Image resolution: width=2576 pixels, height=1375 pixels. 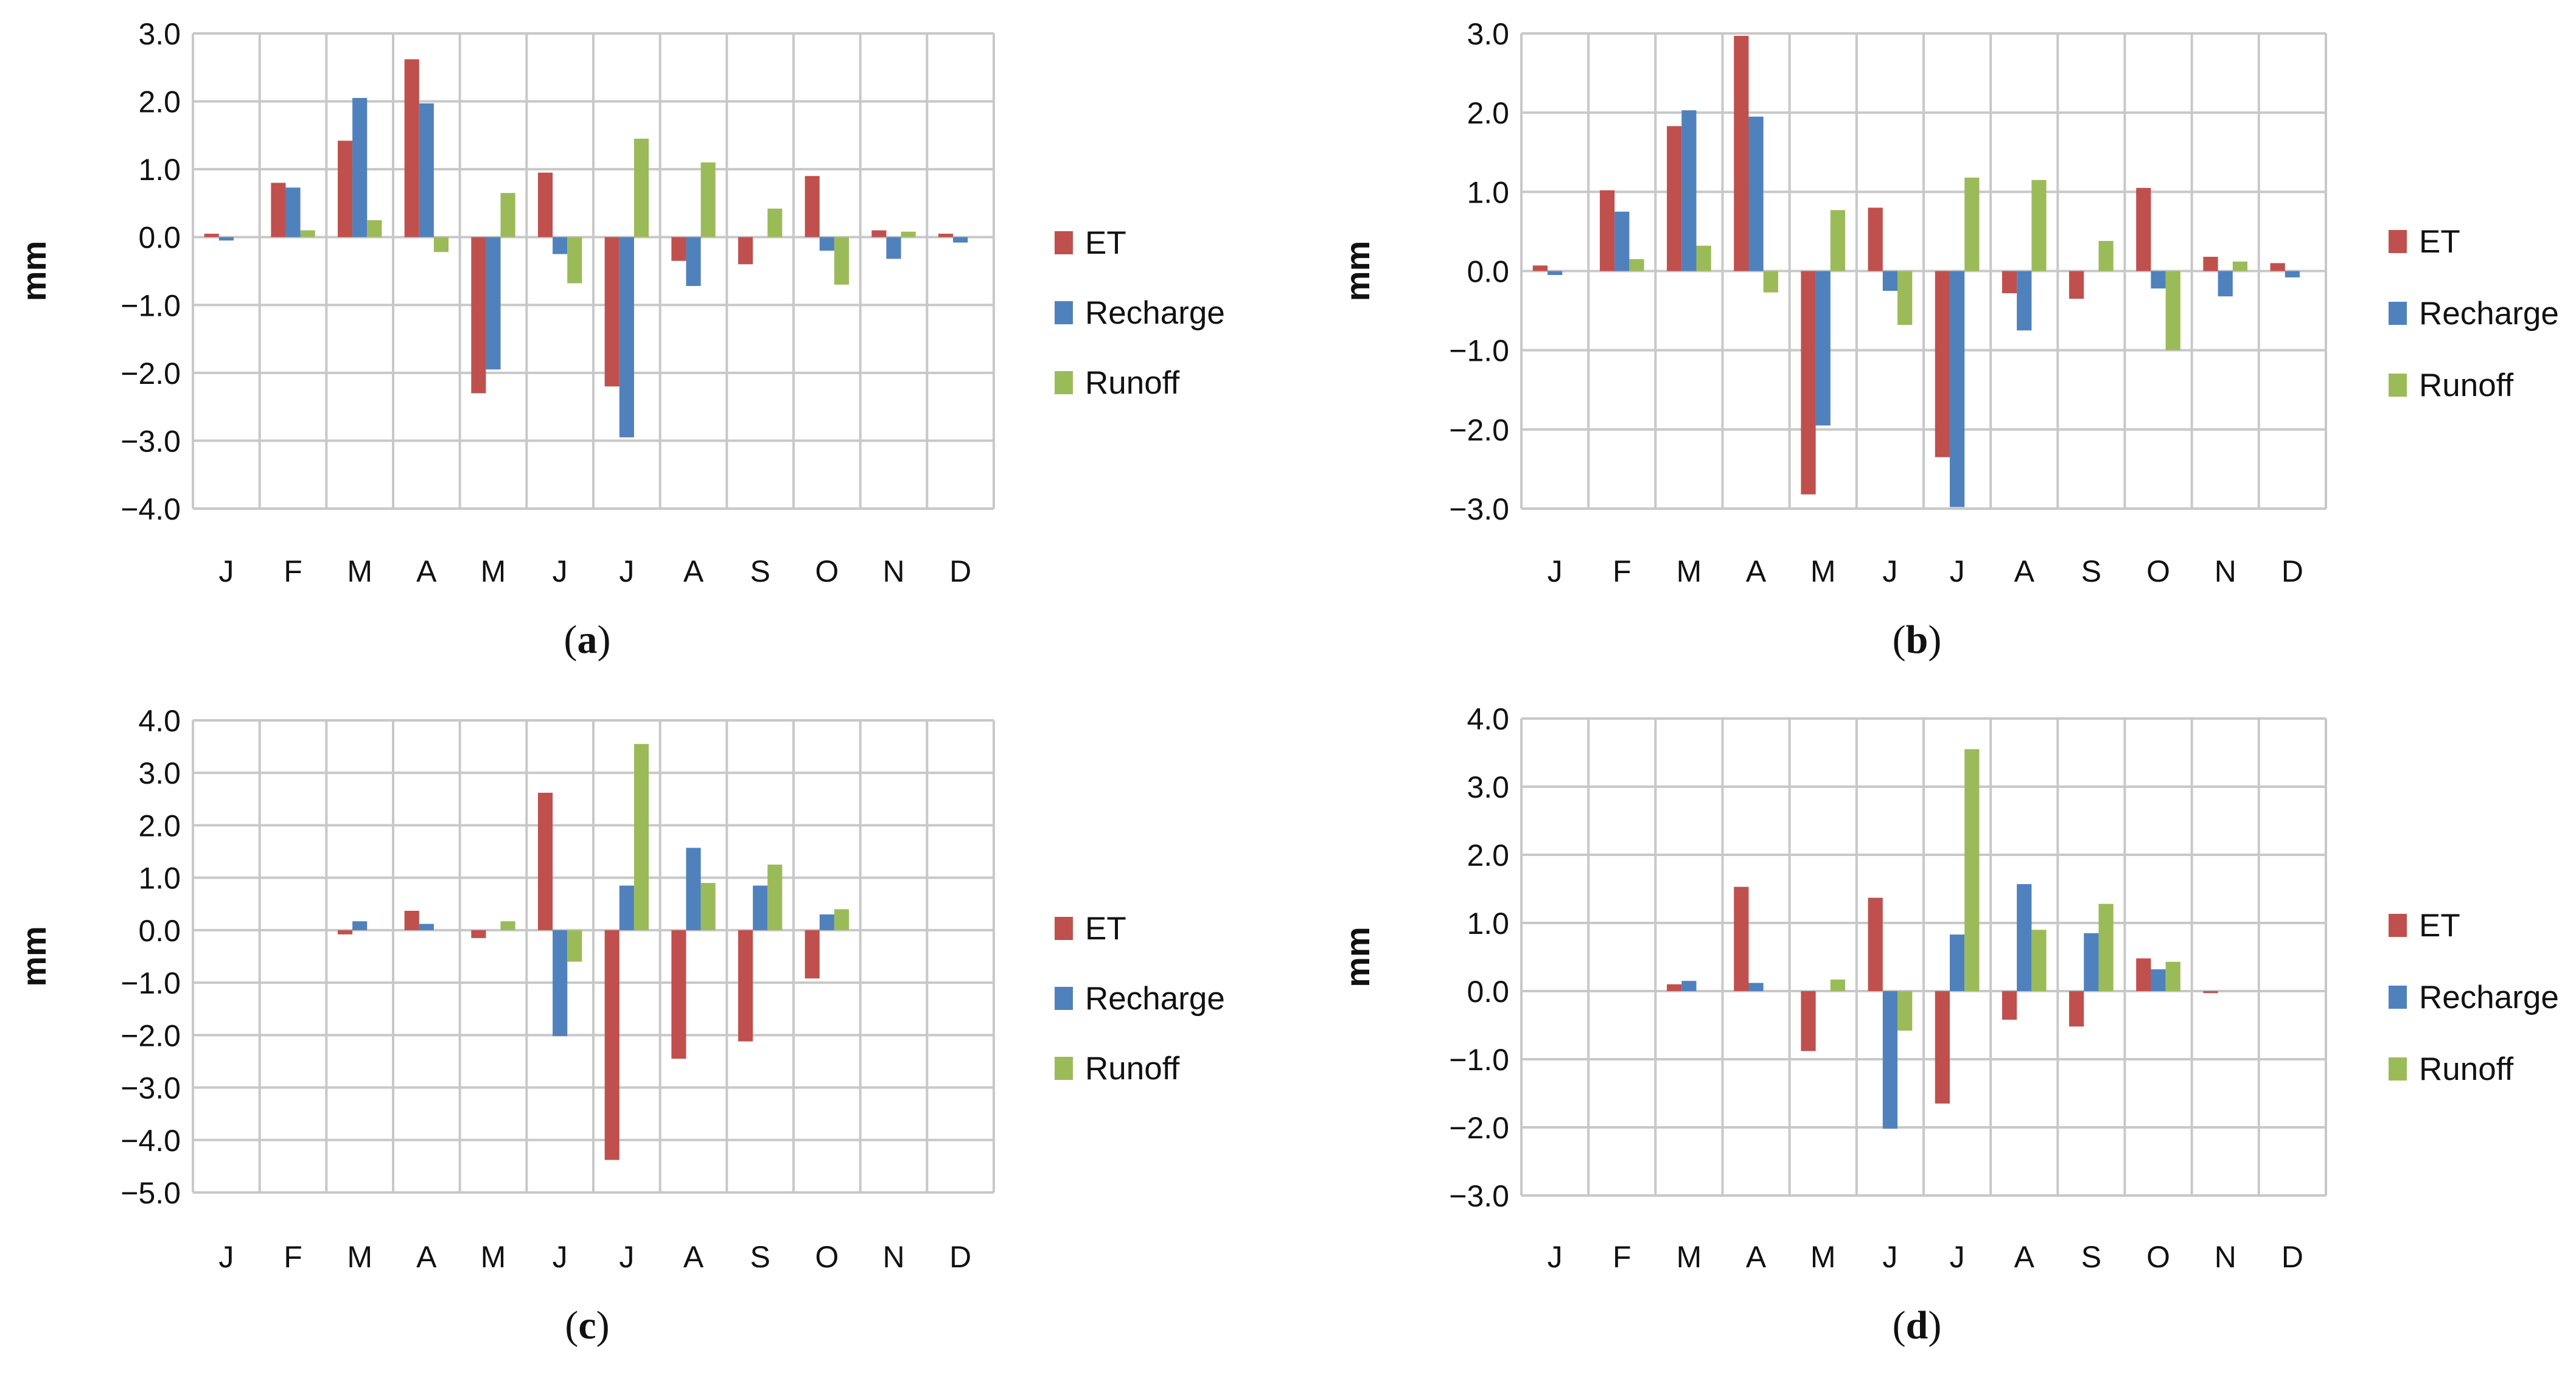 I want to click on x-tick-label: N, so click(x=2225, y=571).